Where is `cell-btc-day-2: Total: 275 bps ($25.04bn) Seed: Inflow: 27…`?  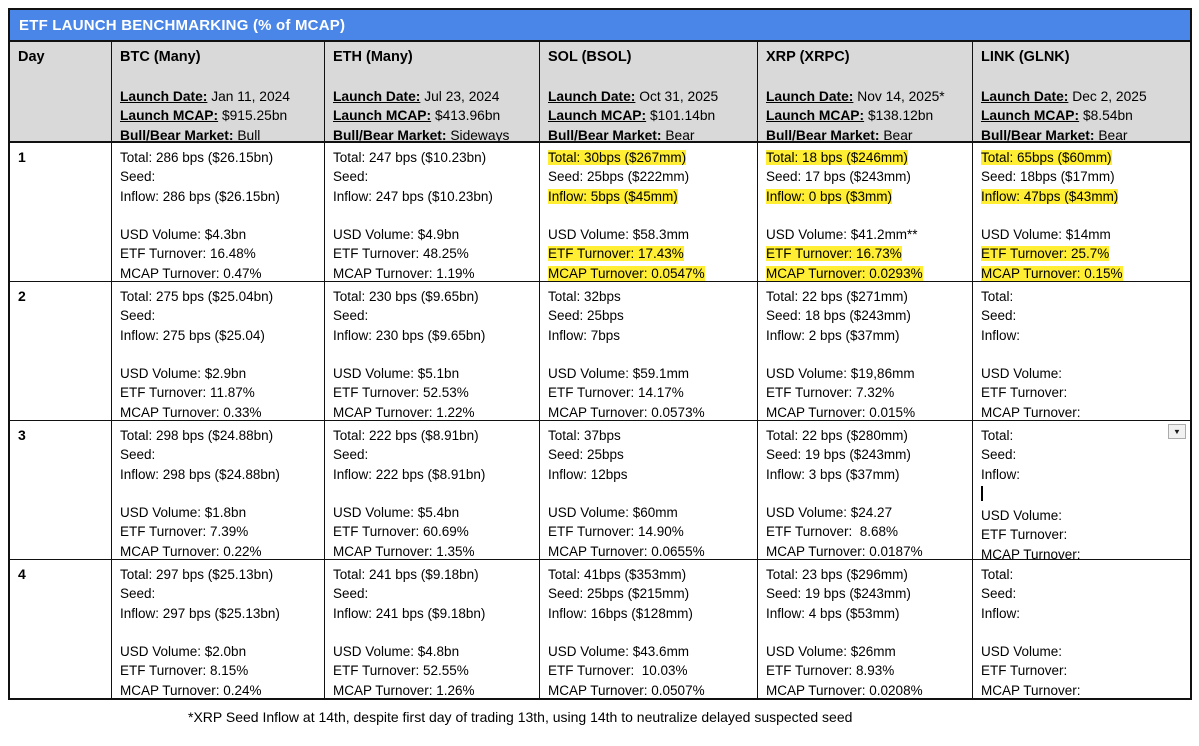
cell-btc-day-2: Total: 275 bps ($25.04bn) Seed: Inflow: 27… is located at coordinates (218, 351).